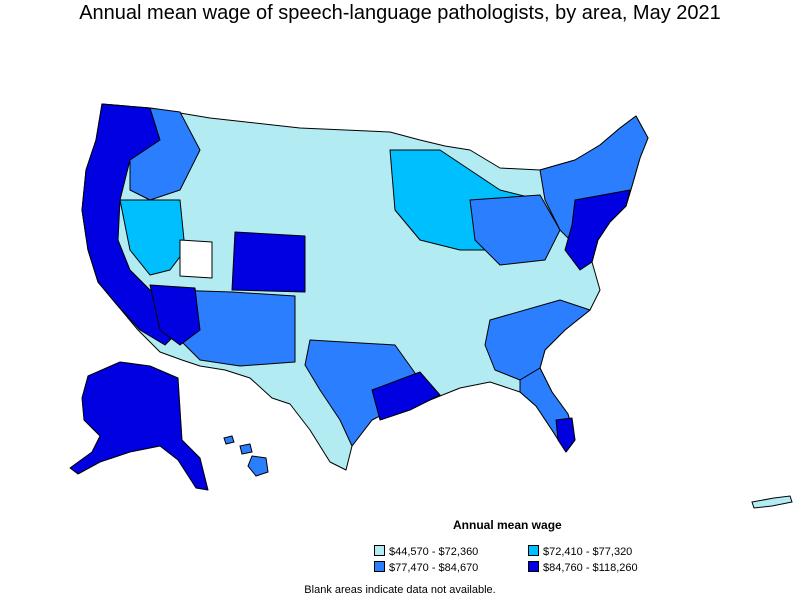  I want to click on region-puerto-rico, so click(772, 502).